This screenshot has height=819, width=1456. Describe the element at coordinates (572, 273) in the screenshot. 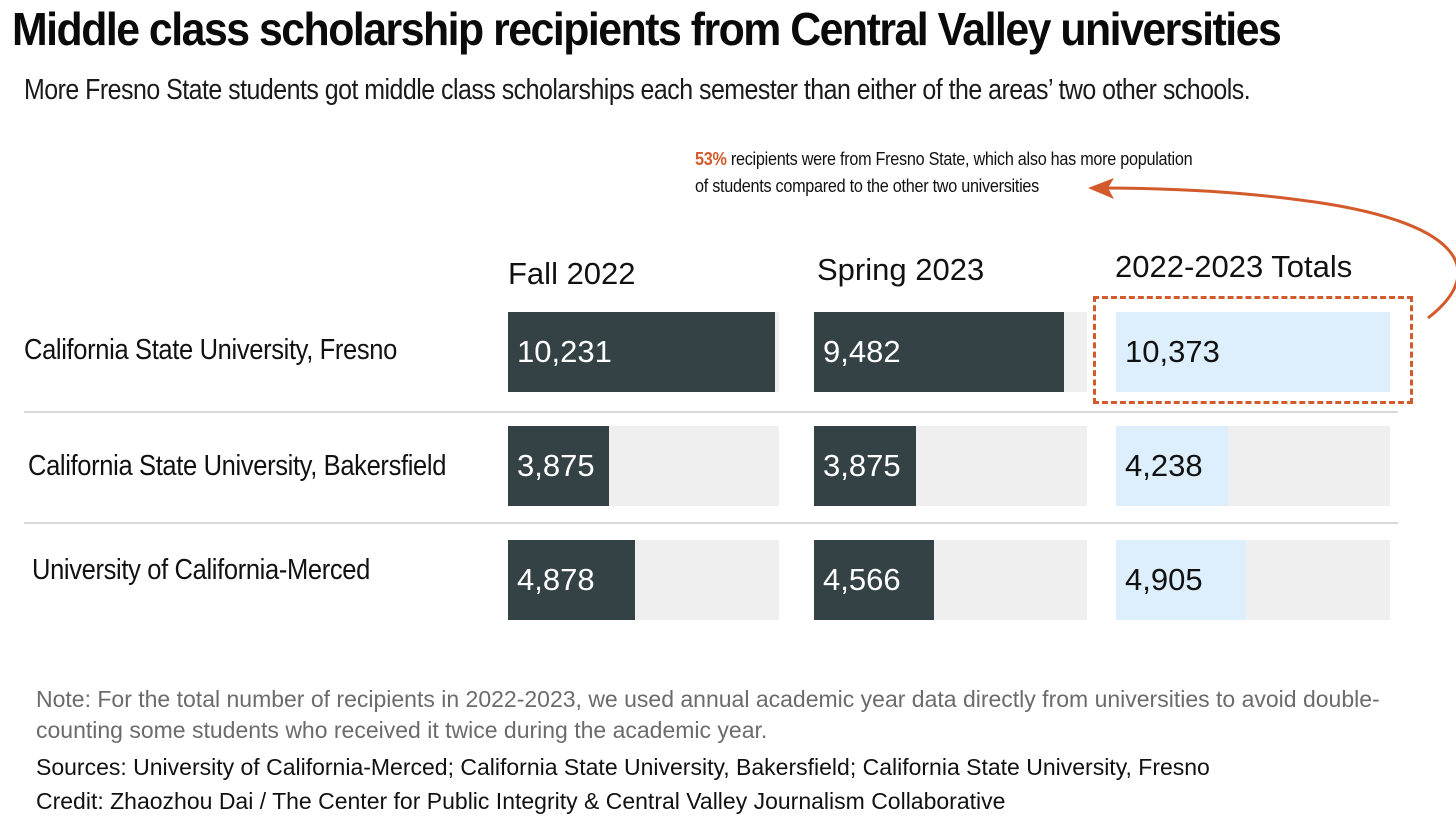

I see `column-header-fall-2022: Fall 2022` at that location.